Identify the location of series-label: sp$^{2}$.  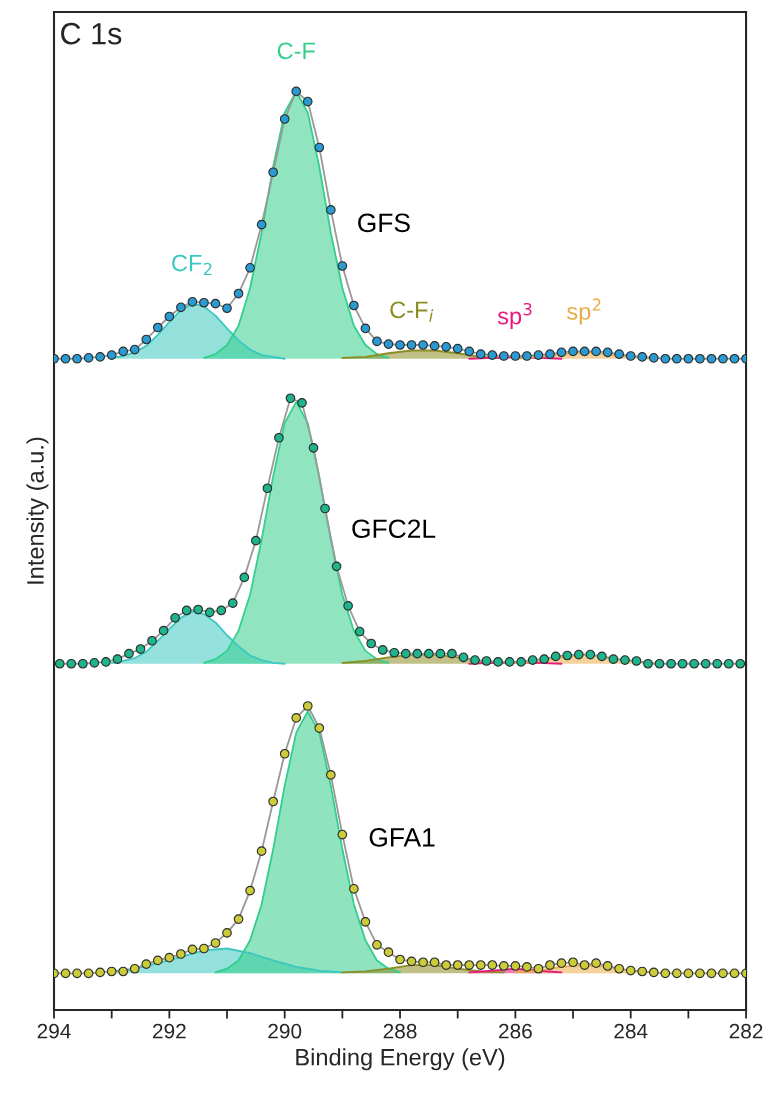
(584, 311).